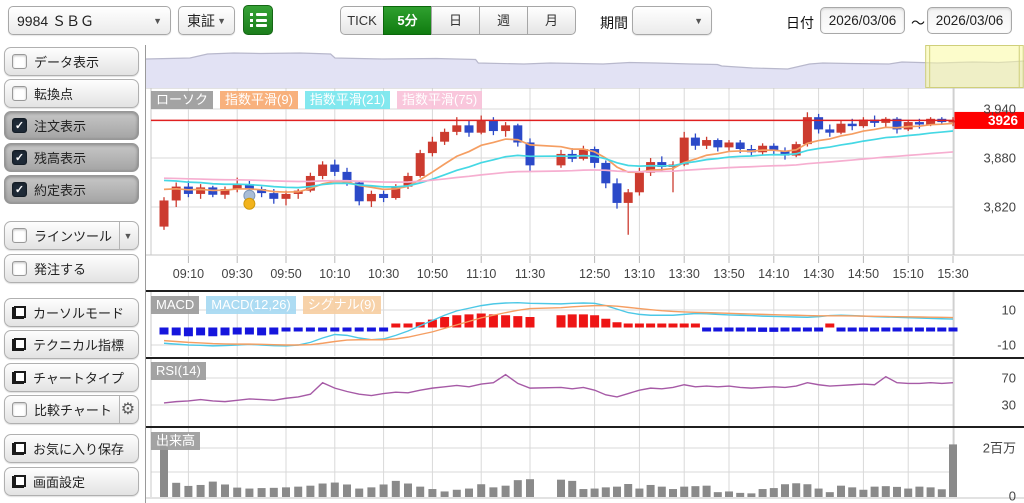 The image size is (1024, 503). What do you see at coordinates (71, 344) in the screenshot?
I see `sidebar-item-technical-indicator: テクニカル指標` at bounding box center [71, 344].